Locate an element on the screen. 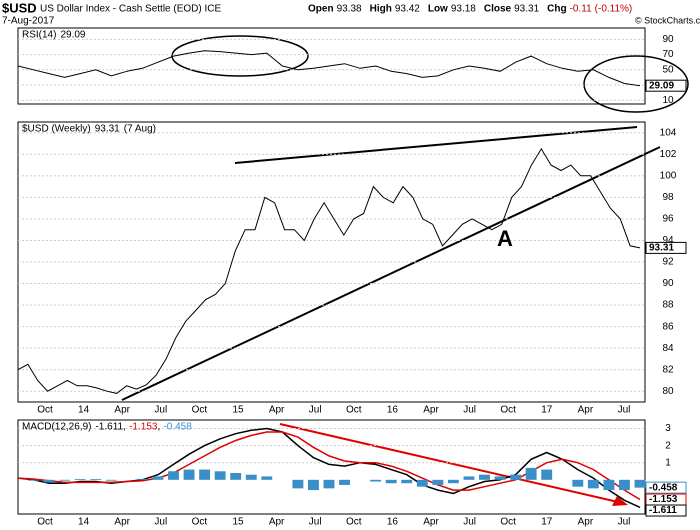 This screenshot has width=700, height=530. series-line is located at coordinates (329, 466).